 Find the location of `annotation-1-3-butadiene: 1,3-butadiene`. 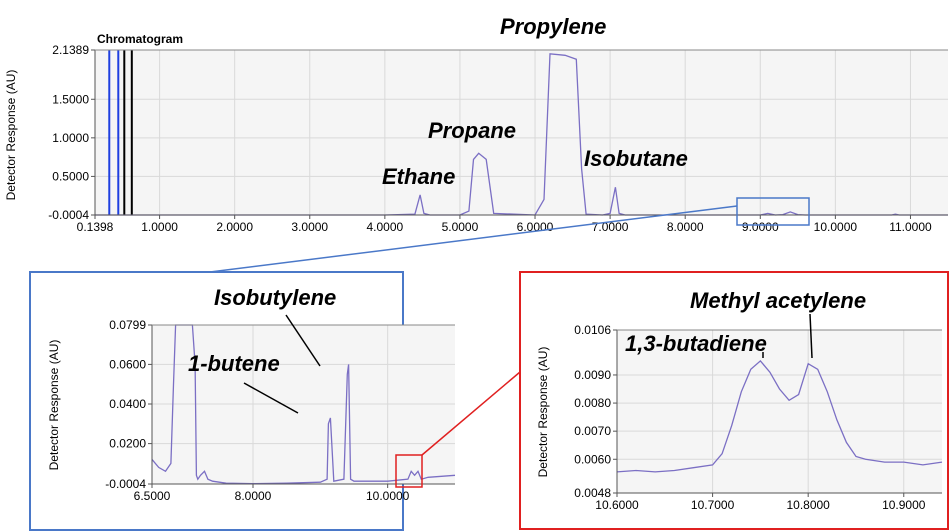

annotation-1-3-butadiene: 1,3-butadiene is located at coordinates (696, 343).